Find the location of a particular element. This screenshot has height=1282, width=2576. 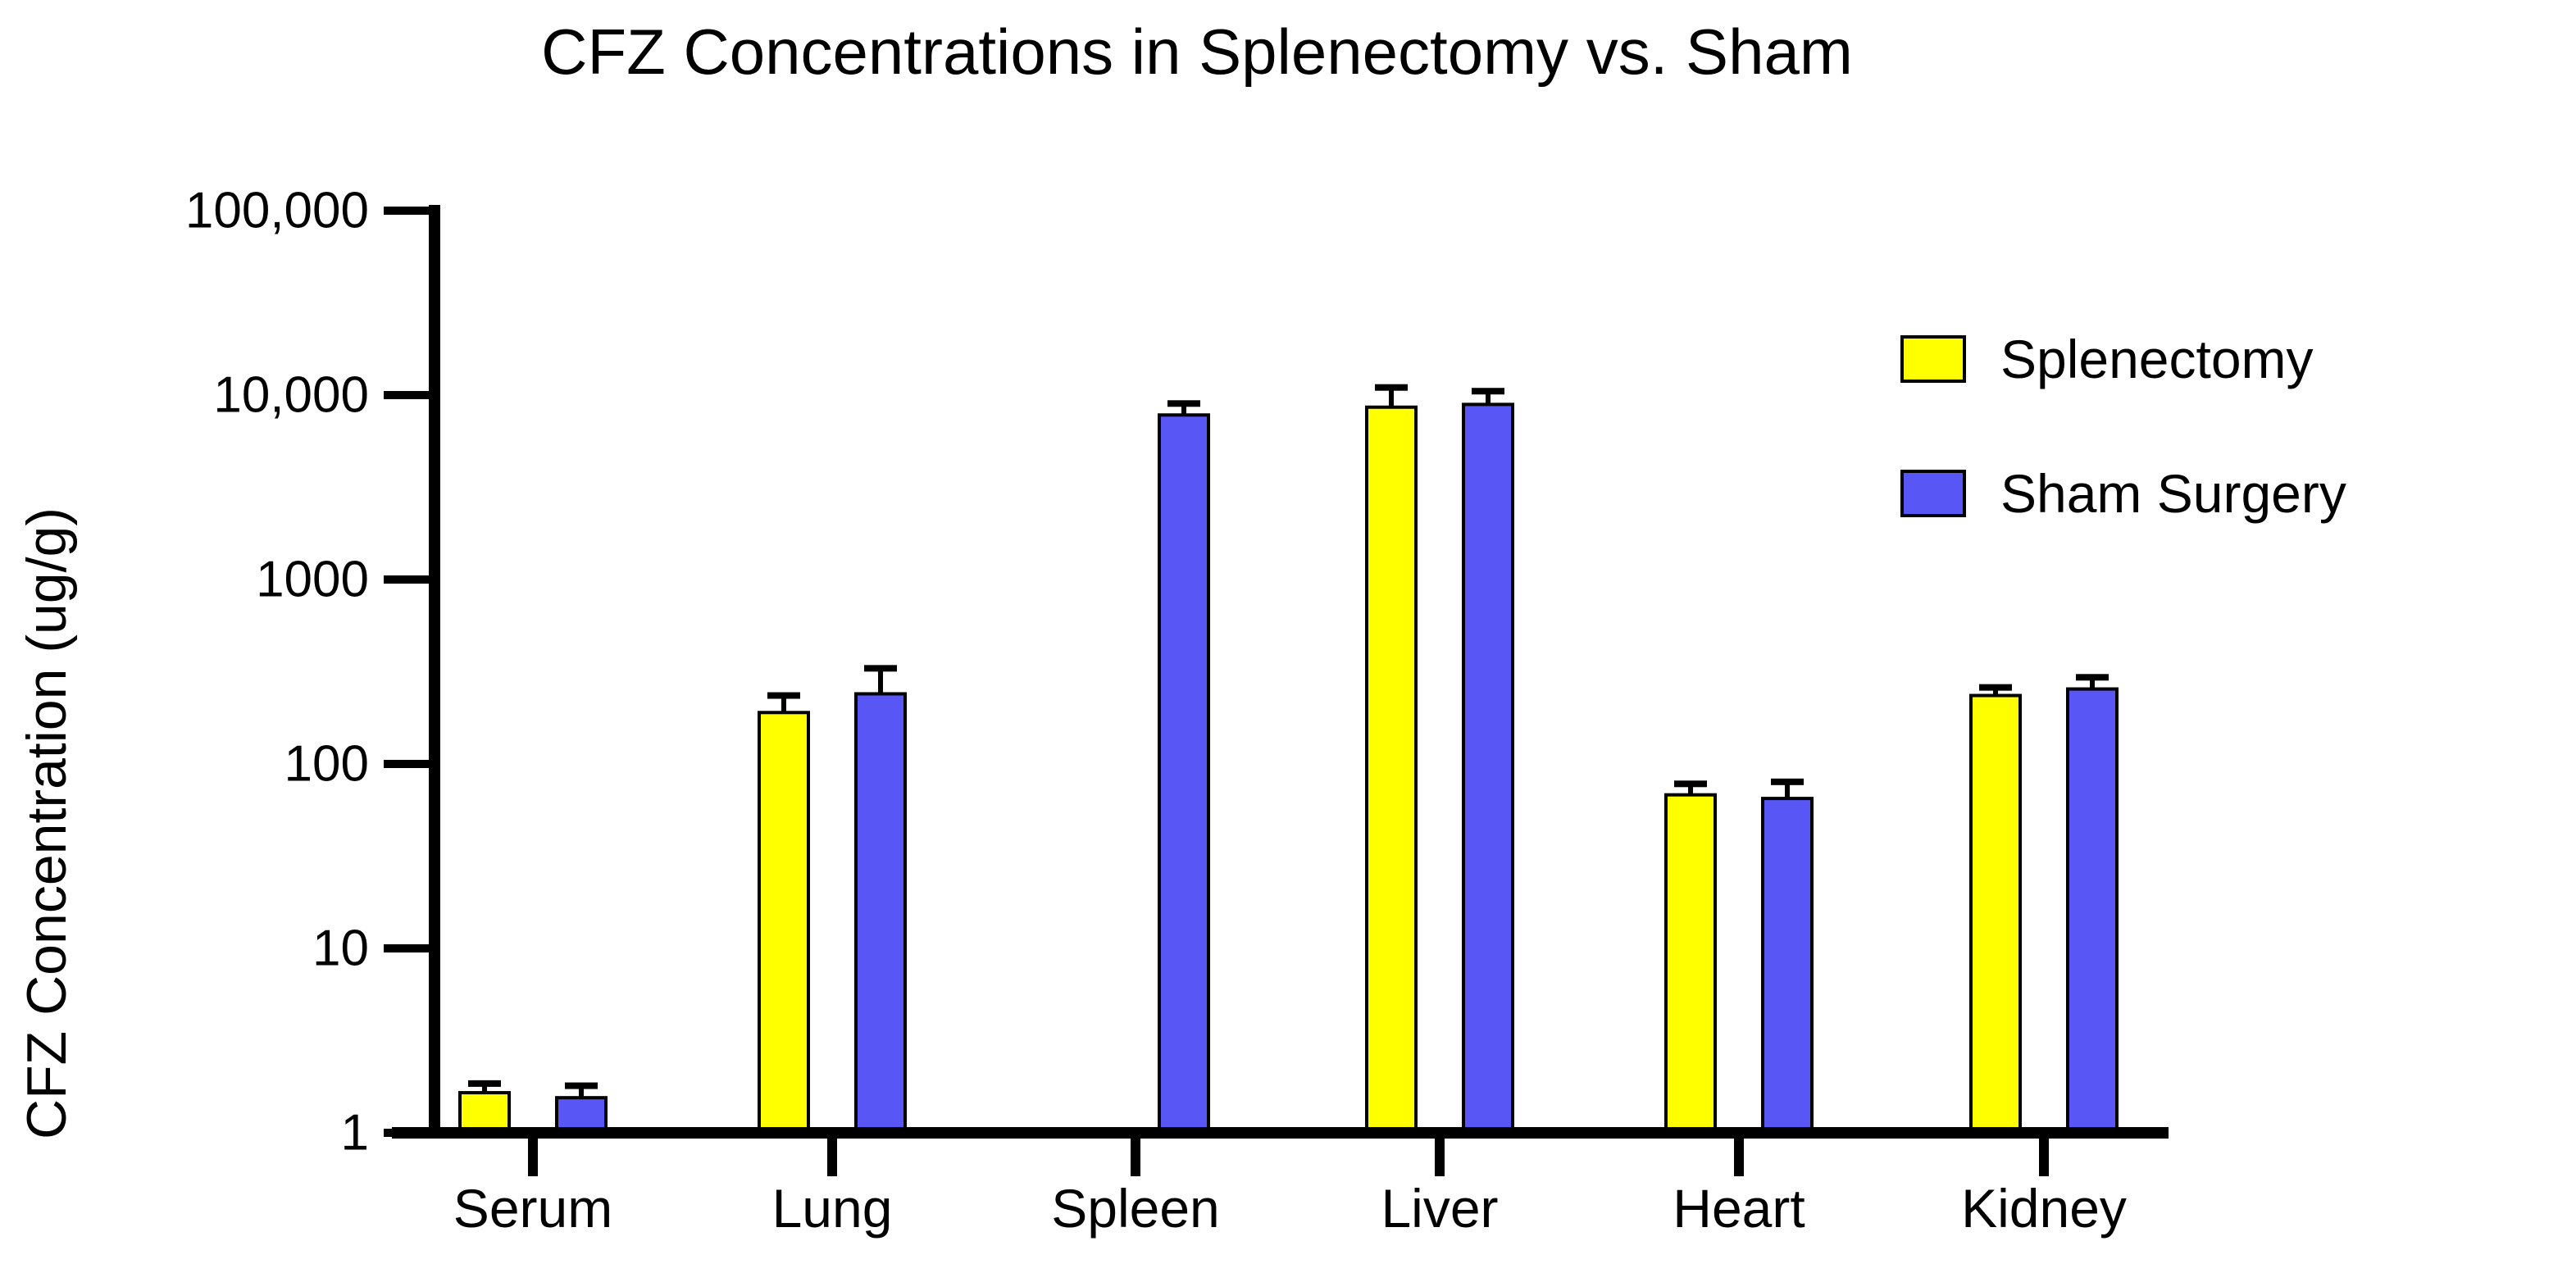

bar-lung-sham-surgery is located at coordinates (881, 911).